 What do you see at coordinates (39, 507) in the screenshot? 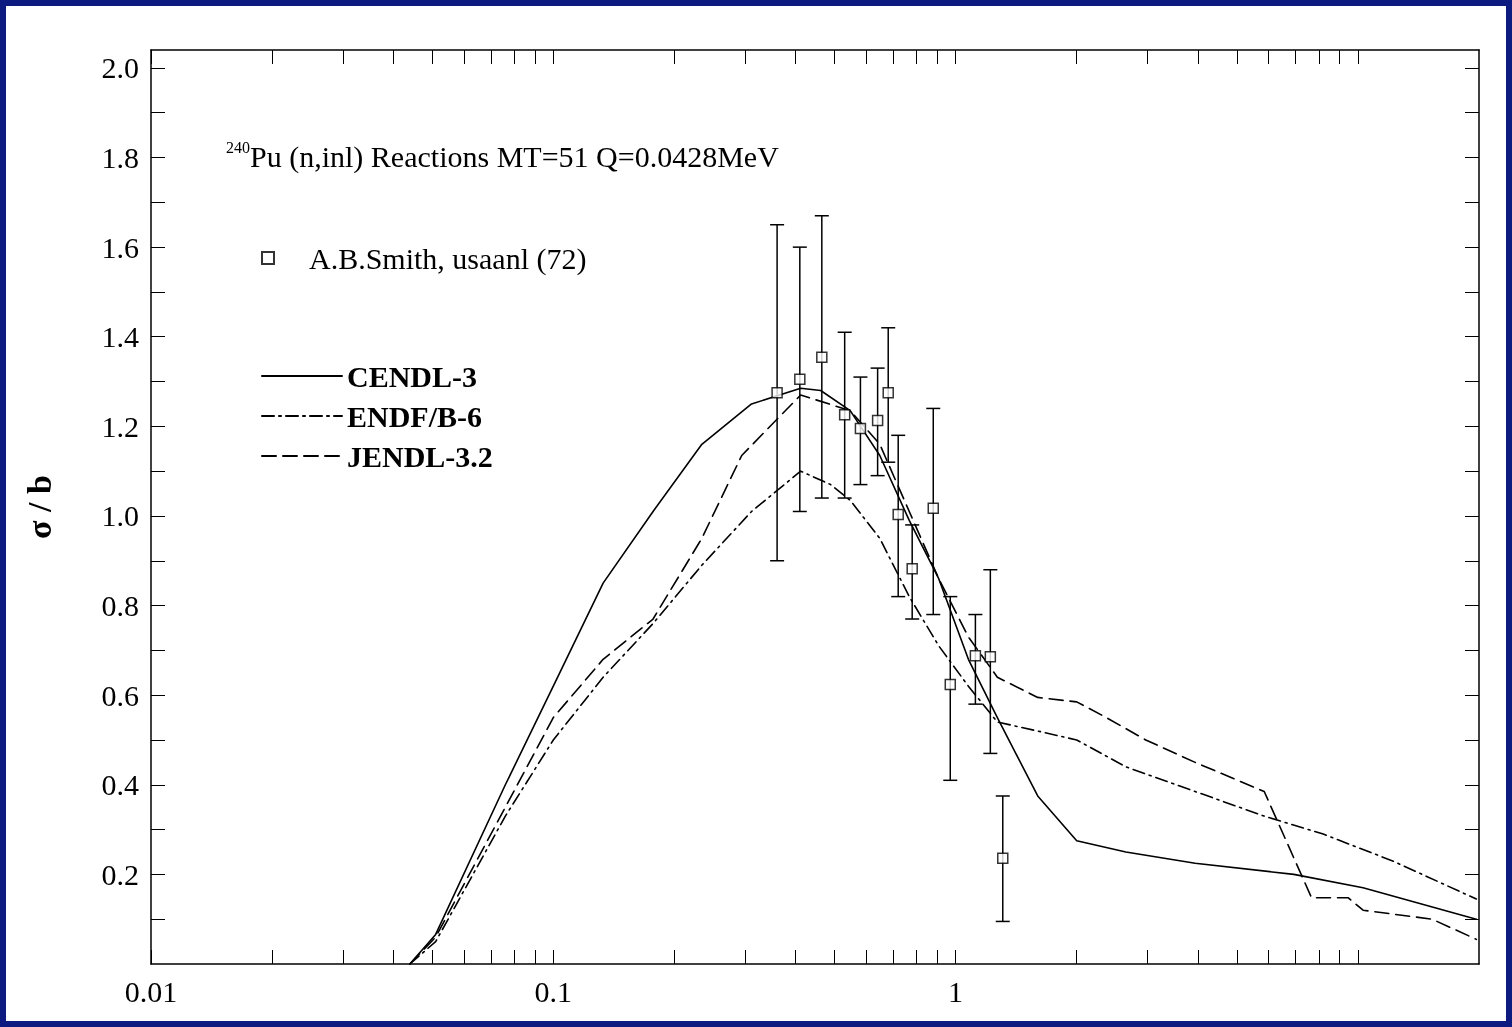
I see `y-axis-title: σ / b` at bounding box center [39, 507].